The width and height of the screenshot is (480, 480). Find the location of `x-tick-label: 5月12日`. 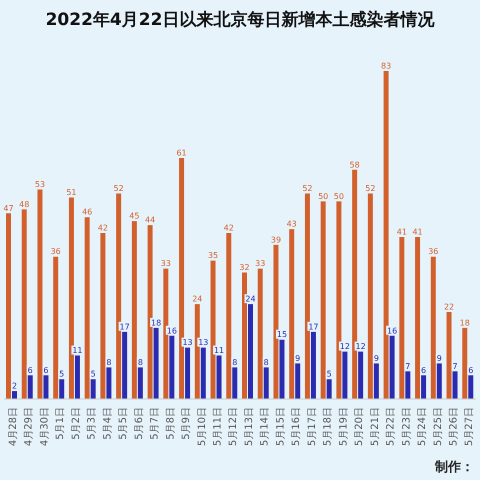

x-tick-label: 5月12日 is located at coordinates (234, 426).